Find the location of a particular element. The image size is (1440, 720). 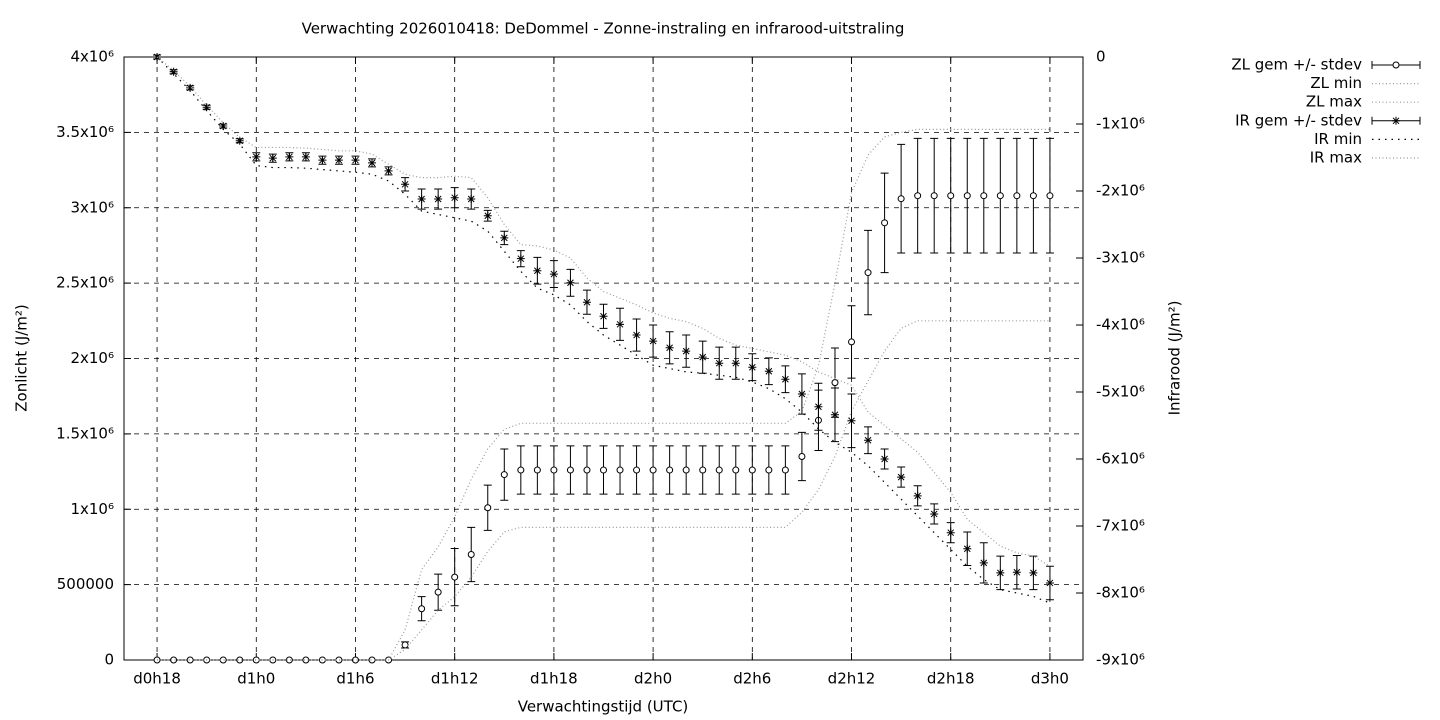

y-tick-label: 3x10⁶ is located at coordinates (92, 207).